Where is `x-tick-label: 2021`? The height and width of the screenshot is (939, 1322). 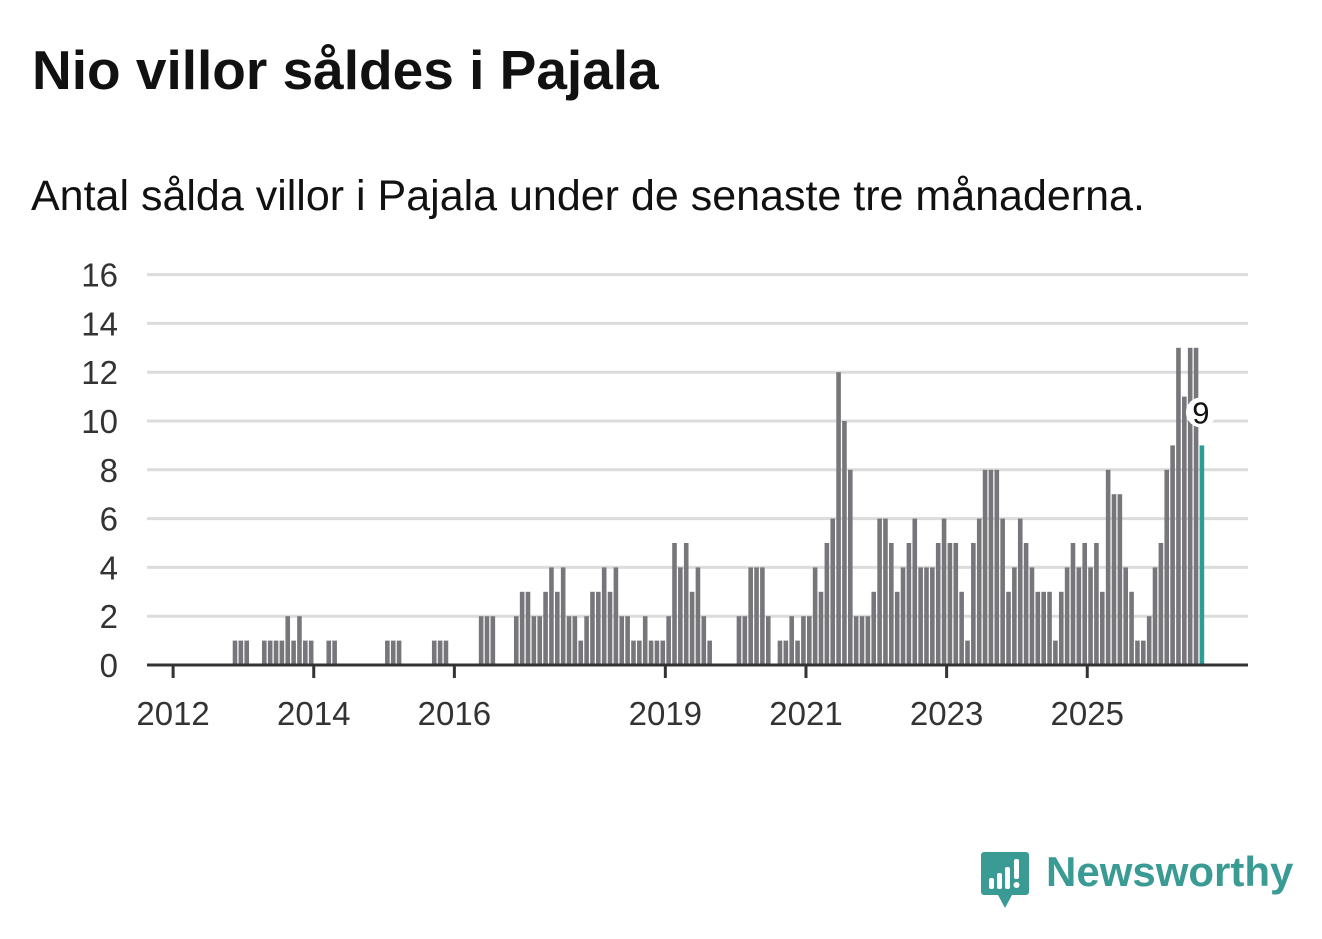 x-tick-label: 2021 is located at coordinates (805, 713).